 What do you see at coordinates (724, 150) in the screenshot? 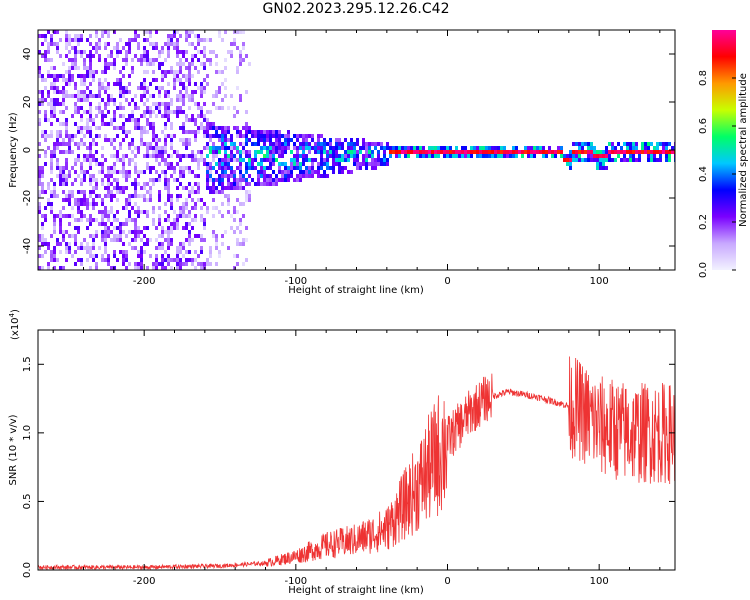
I see `colorbar-gradient` at bounding box center [724, 150].